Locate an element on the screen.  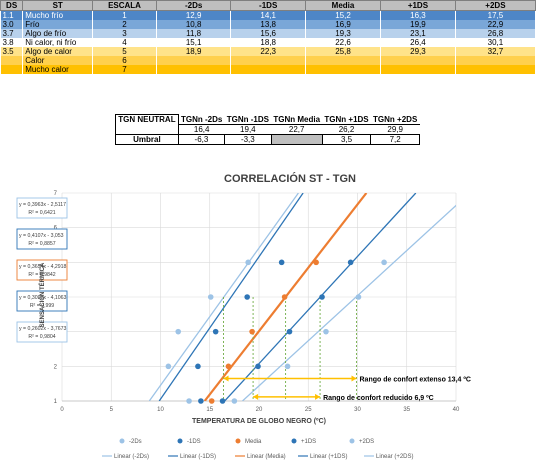
scale-cell-st: Frío is located at coordinates (58, 24).